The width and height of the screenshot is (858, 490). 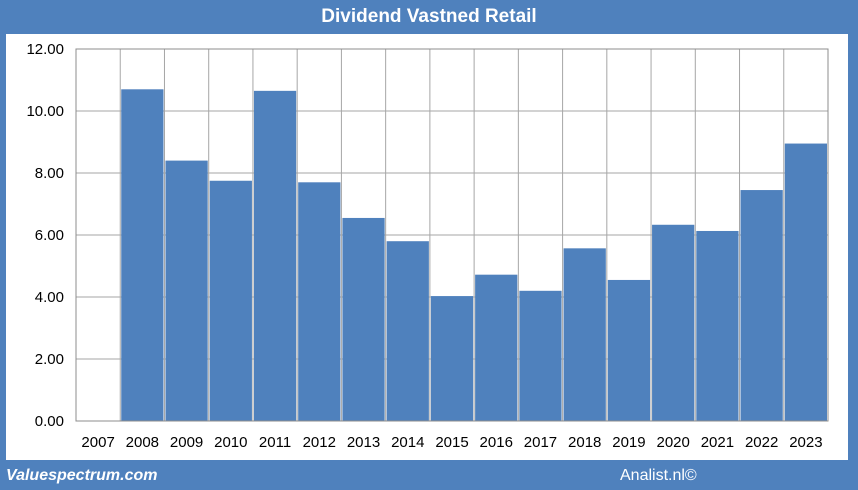 I want to click on x-tick-label: 2020, so click(x=672, y=442).